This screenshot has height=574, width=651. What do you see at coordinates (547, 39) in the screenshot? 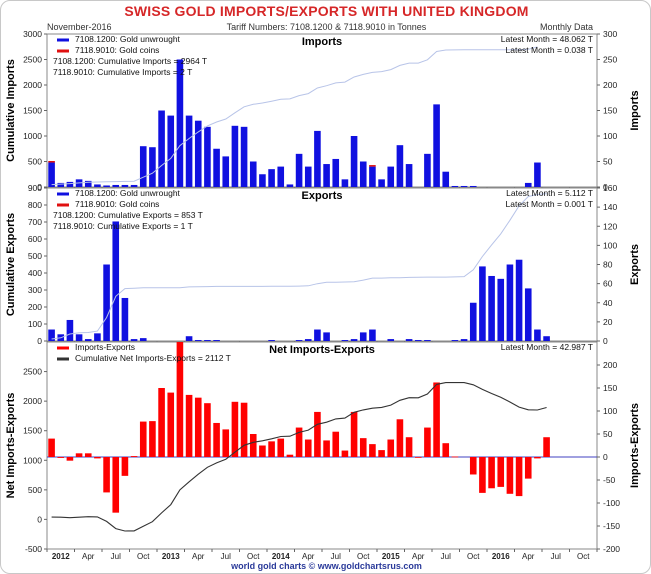
I see `latest-month-label: Latest Month = 48.062 T` at bounding box center [547, 39].